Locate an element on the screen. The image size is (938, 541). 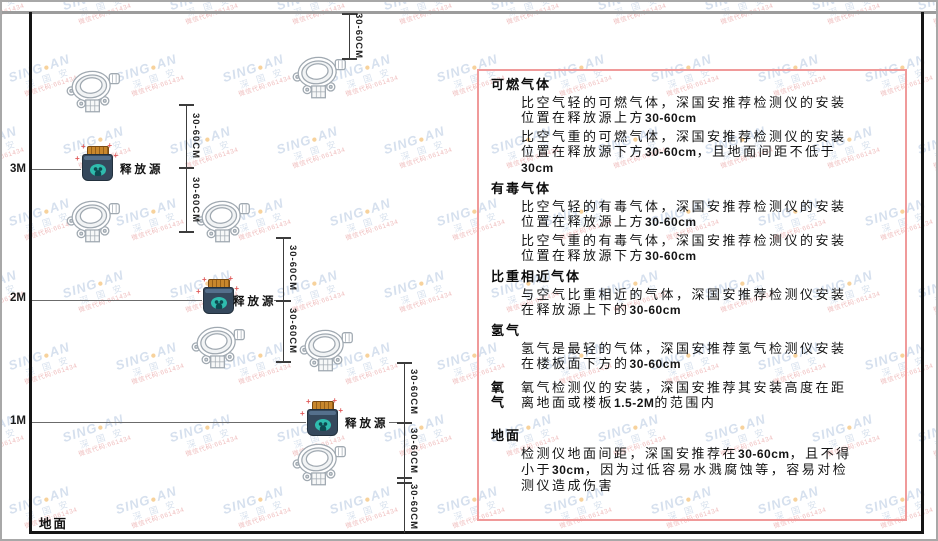
section-title-combustible: 可燃气体 is located at coordinates (521, 84).